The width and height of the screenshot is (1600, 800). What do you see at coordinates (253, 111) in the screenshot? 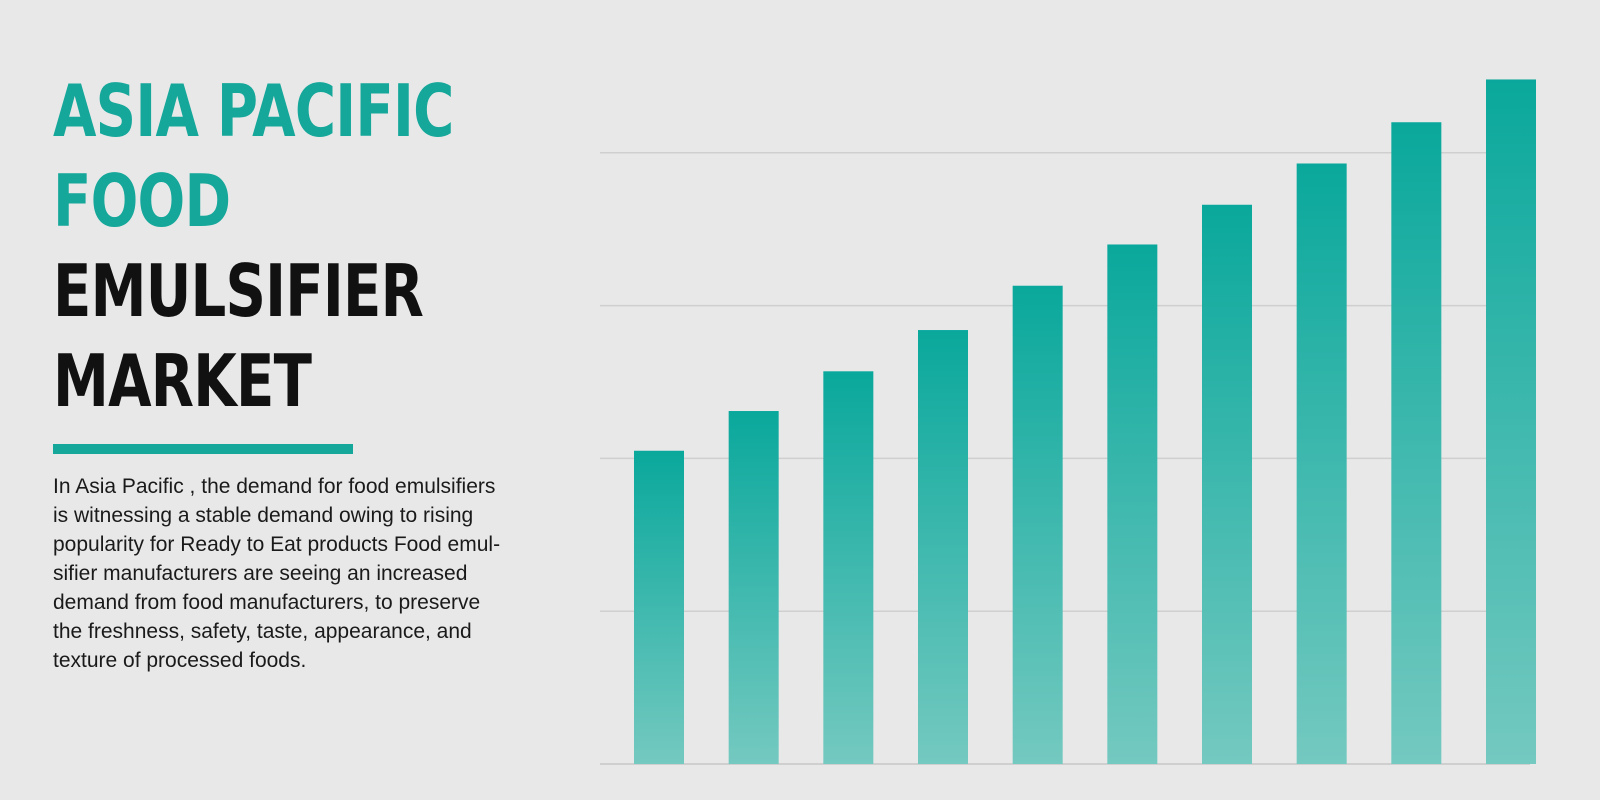
I see `title-line-asia-pacific: ASIA PACIFIC` at bounding box center [253, 111].